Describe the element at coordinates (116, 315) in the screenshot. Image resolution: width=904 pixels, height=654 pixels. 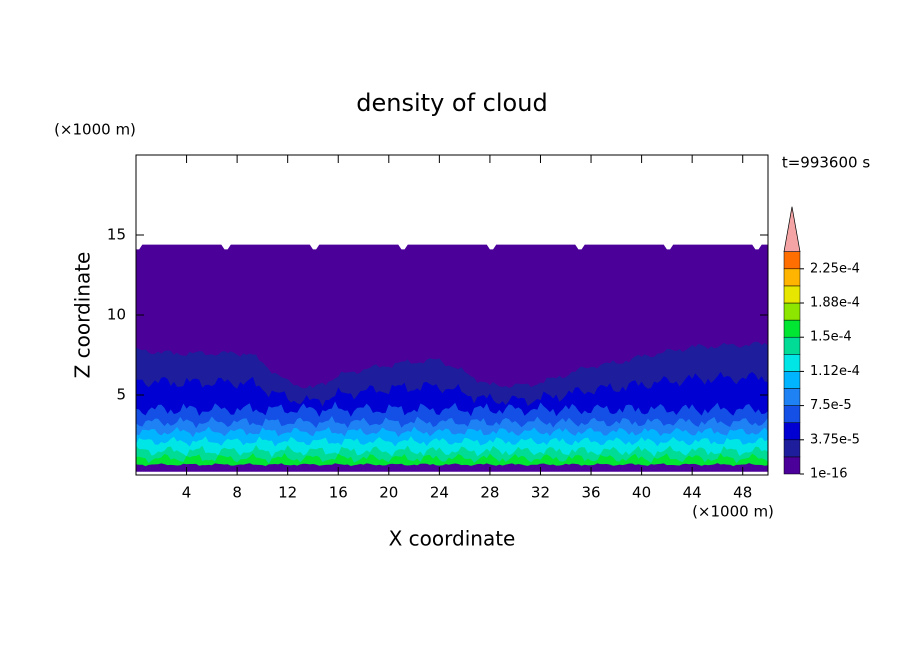
I see `y-tick-label: 10` at that location.